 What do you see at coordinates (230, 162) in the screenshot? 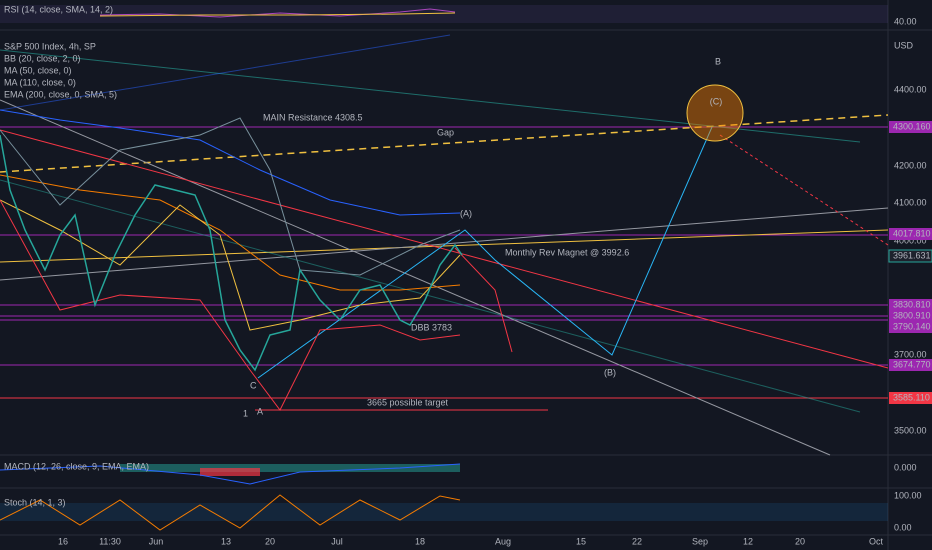
I see `ema` at bounding box center [230, 162].